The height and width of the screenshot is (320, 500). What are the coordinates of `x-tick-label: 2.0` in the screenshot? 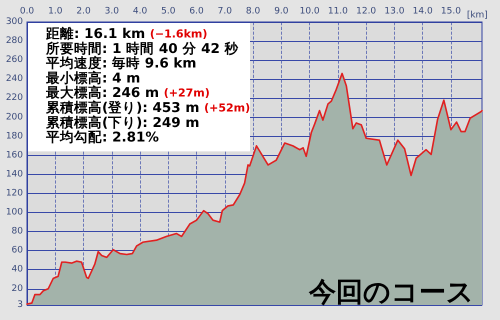 It's located at (83, 11).